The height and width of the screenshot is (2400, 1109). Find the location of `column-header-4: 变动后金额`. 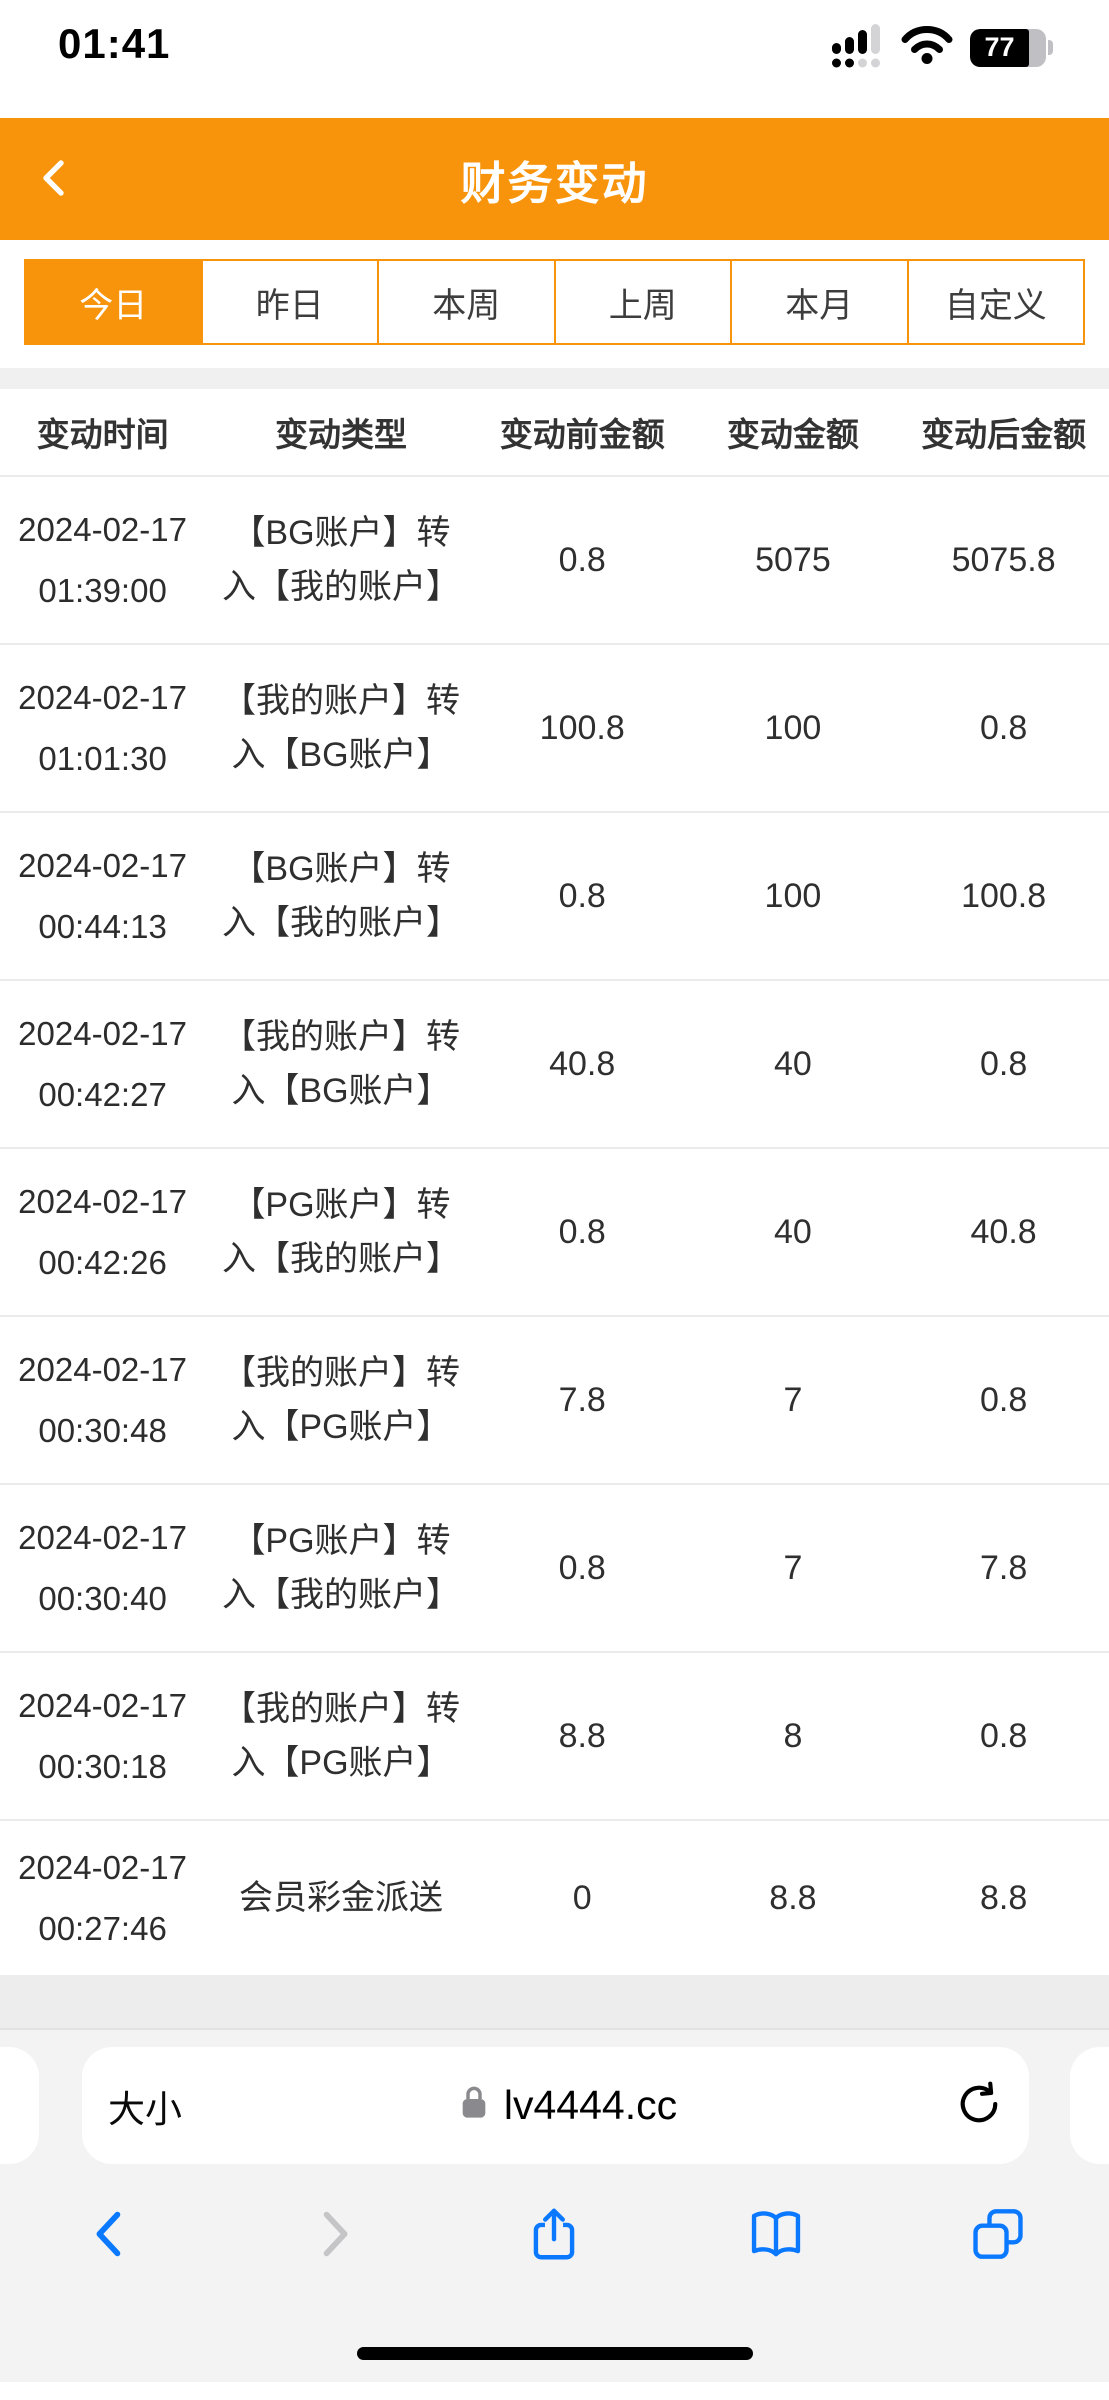

column-header-4: 变动后金额 is located at coordinates (1004, 434).